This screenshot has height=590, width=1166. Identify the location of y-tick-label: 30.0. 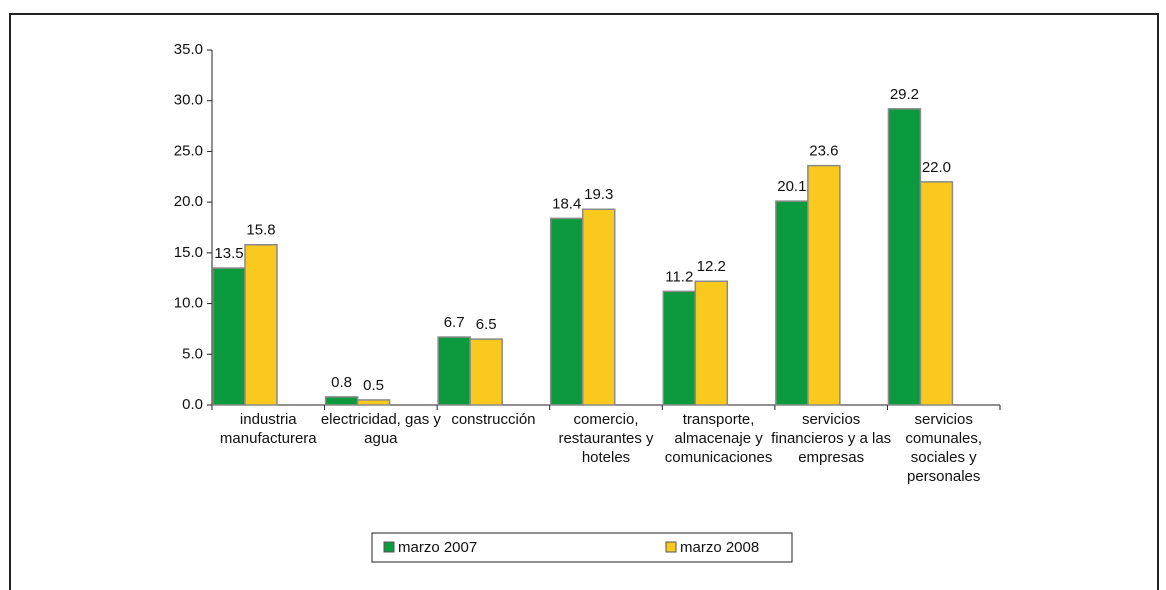
(188, 100).